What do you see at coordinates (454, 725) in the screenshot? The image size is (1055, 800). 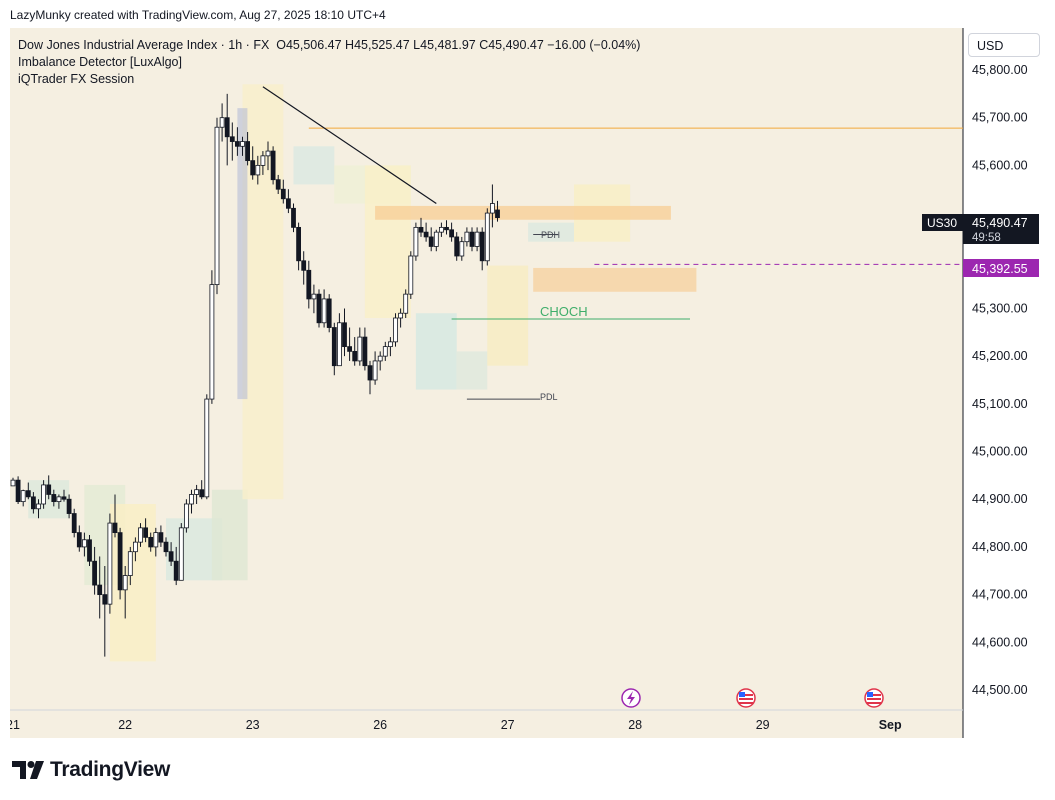 I see `time-axis-ticks: 21 22 23 26 27 28 29 Sep` at bounding box center [454, 725].